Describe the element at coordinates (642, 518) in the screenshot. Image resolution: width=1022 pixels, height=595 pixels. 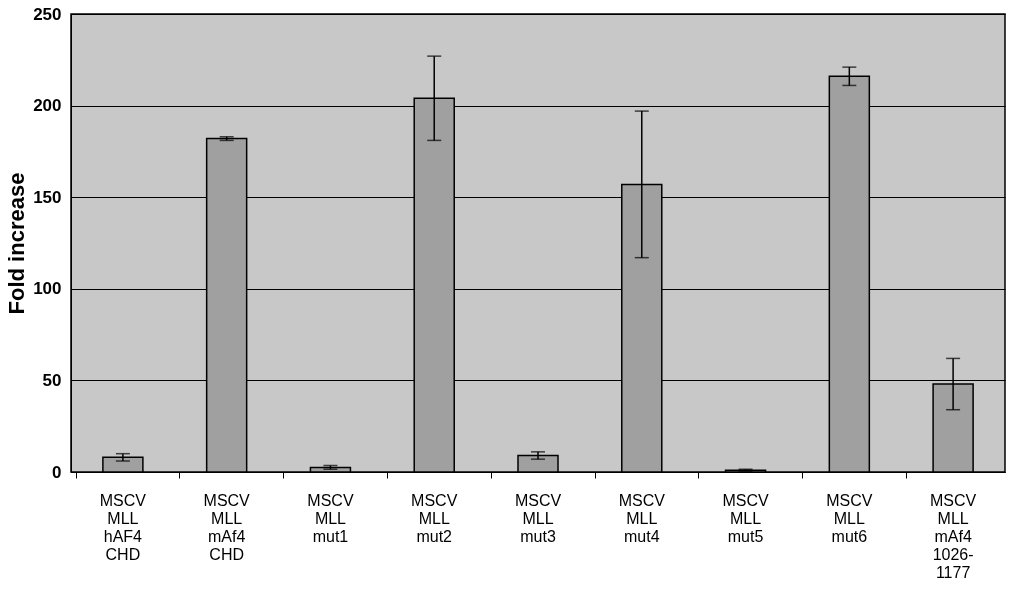
I see `x-tick-label: MSCV MLL mut4` at that location.